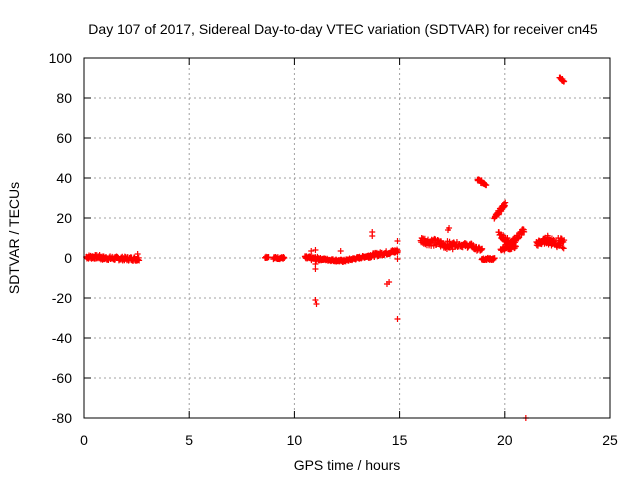 The width and height of the screenshot is (640, 480). What do you see at coordinates (610, 440) in the screenshot?
I see `x-tick-label: 25` at bounding box center [610, 440].